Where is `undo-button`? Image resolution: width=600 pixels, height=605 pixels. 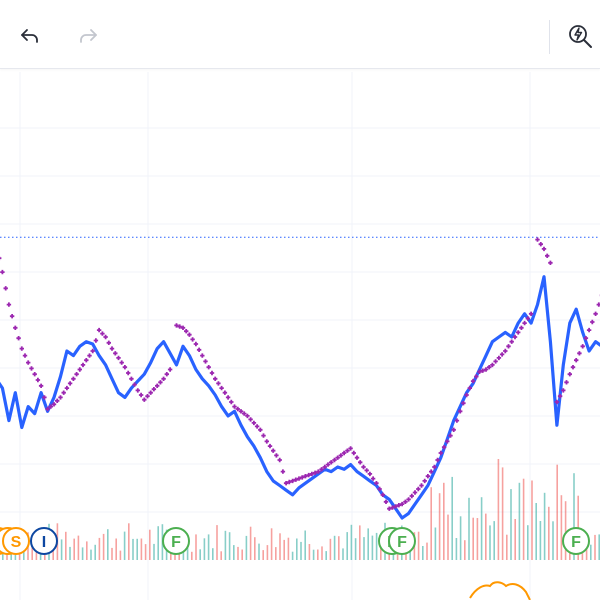 undo-button is located at coordinates (30, 36).